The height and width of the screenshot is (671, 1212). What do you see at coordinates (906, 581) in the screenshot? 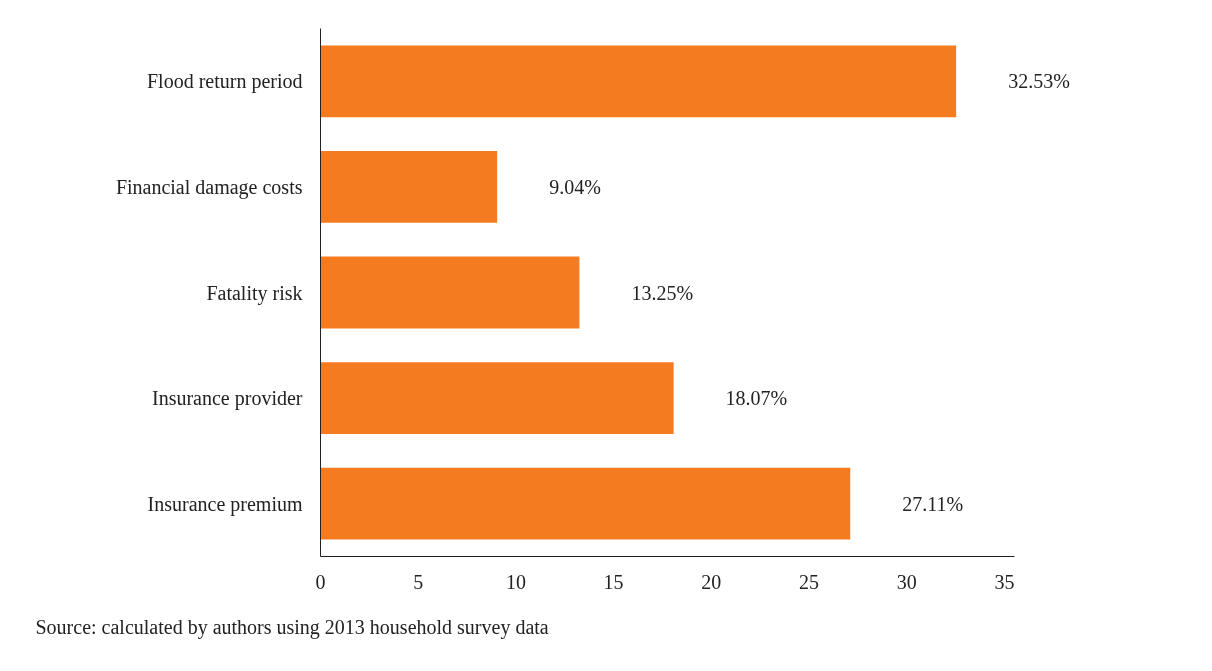
I see `x-tick-label: 30` at bounding box center [906, 581].